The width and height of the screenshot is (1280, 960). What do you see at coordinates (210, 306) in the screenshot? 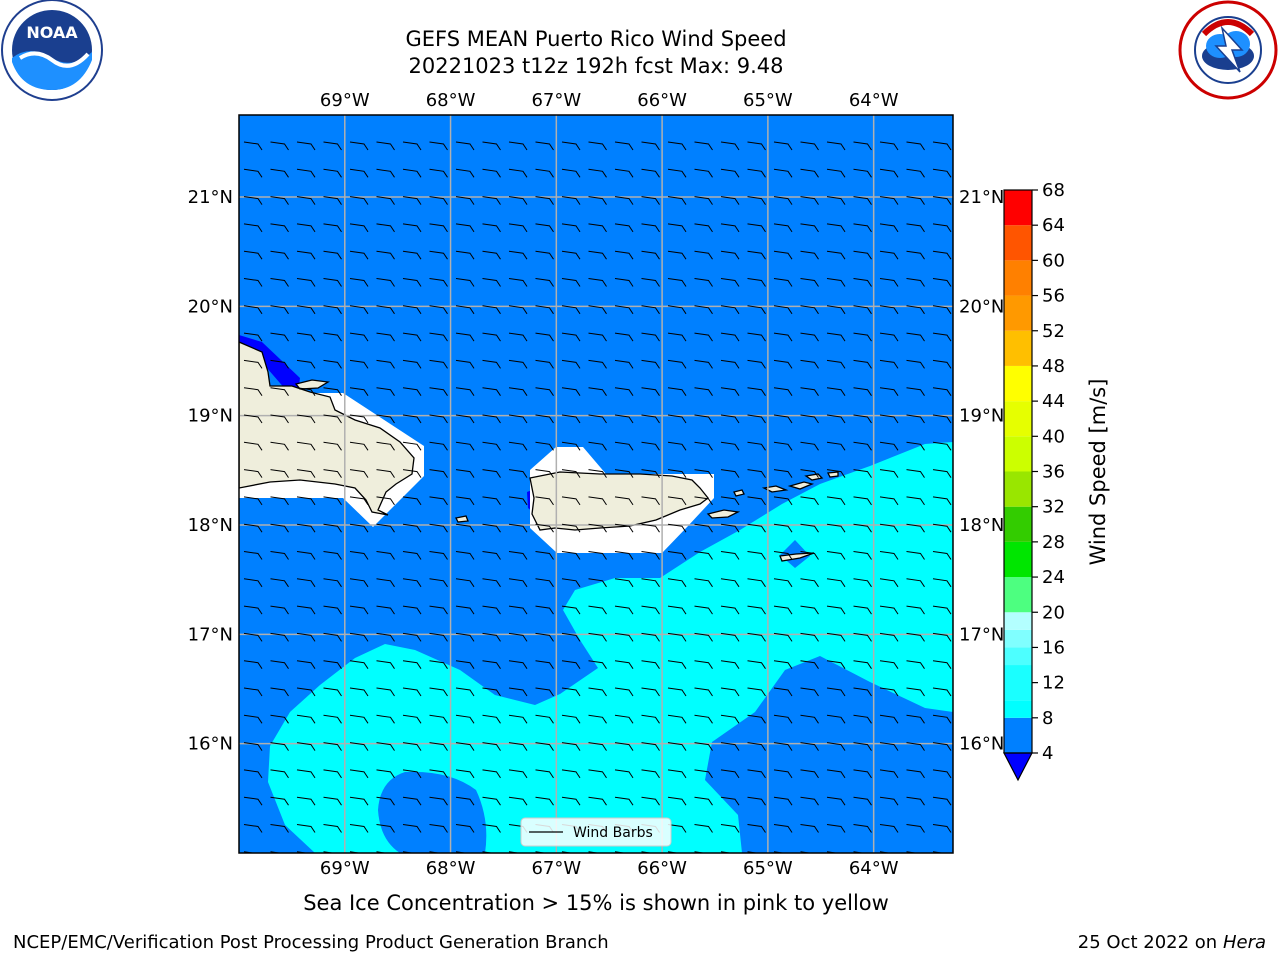
I see `latitude-label: 20°N` at bounding box center [210, 306].